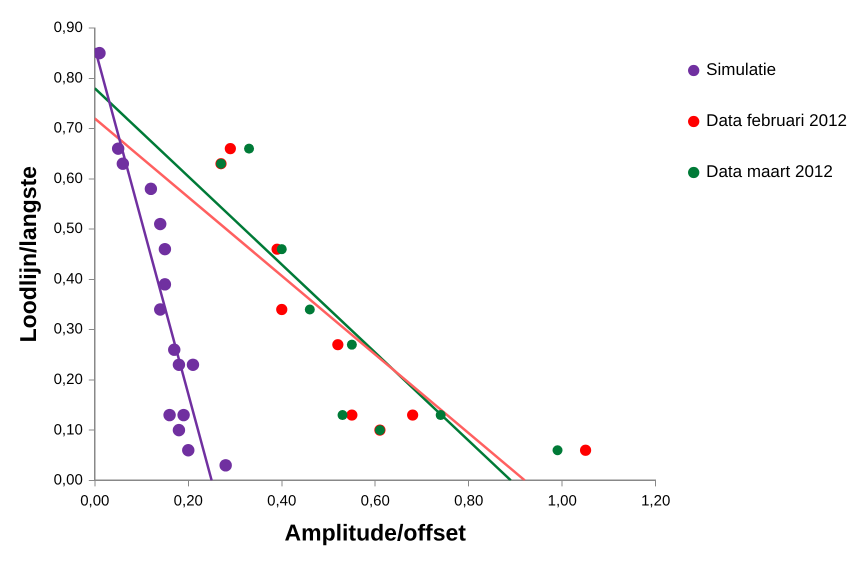 The width and height of the screenshot is (867, 566). Describe the element at coordinates (769, 172) in the screenshot. I see `legend-label: Data maart 2012` at that location.